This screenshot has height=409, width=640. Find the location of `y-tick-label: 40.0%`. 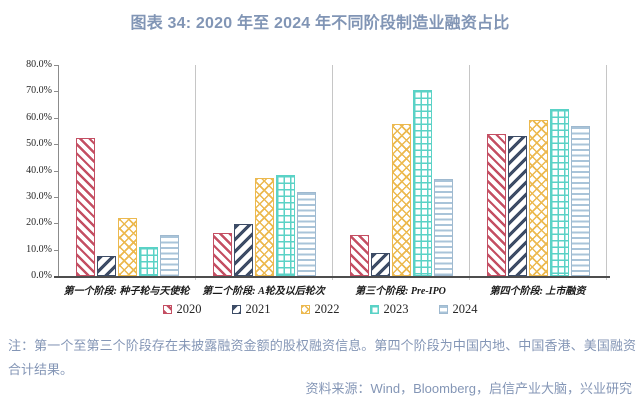

y-tick-label: 40.0% is located at coordinates (39, 170).